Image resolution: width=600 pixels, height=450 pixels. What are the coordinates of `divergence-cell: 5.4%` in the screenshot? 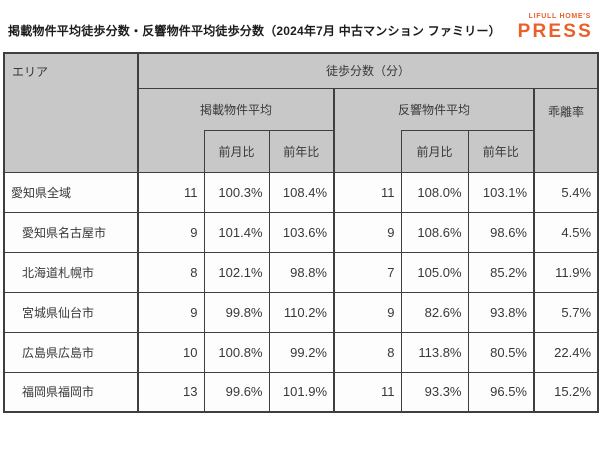 It's located at (565, 192).